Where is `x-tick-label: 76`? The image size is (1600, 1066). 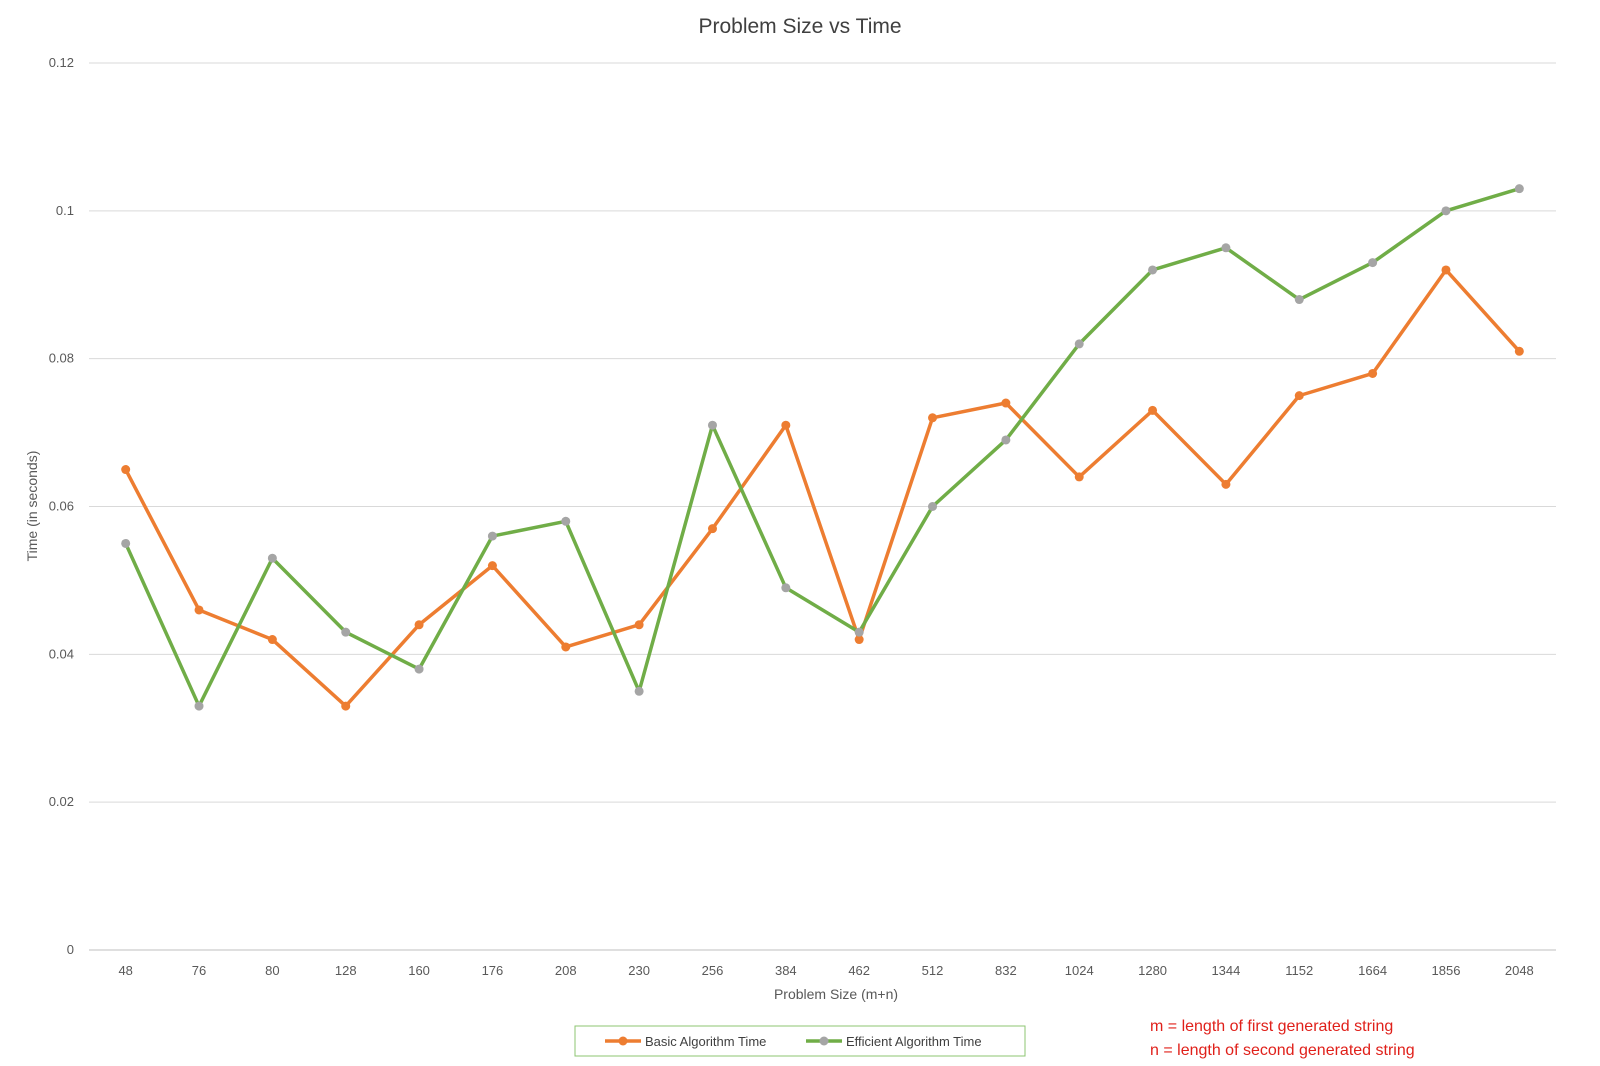 x-tick-label: 76 is located at coordinates (199, 970).